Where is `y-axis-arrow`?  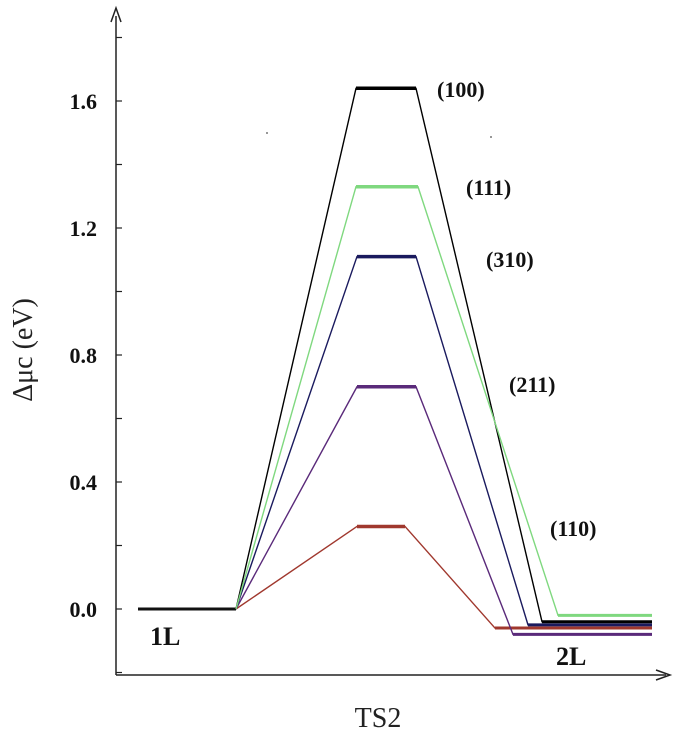
y-axis-arrow is located at coordinates (116, 14).